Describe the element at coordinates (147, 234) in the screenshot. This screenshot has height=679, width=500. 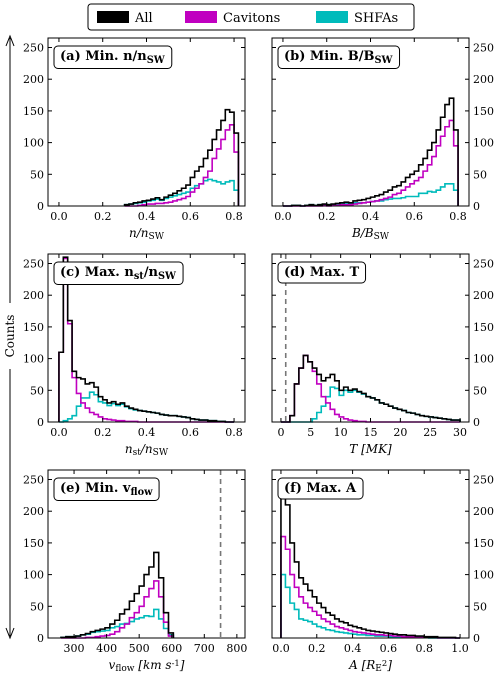
I see `xlabel-a: n/nSW` at that location.